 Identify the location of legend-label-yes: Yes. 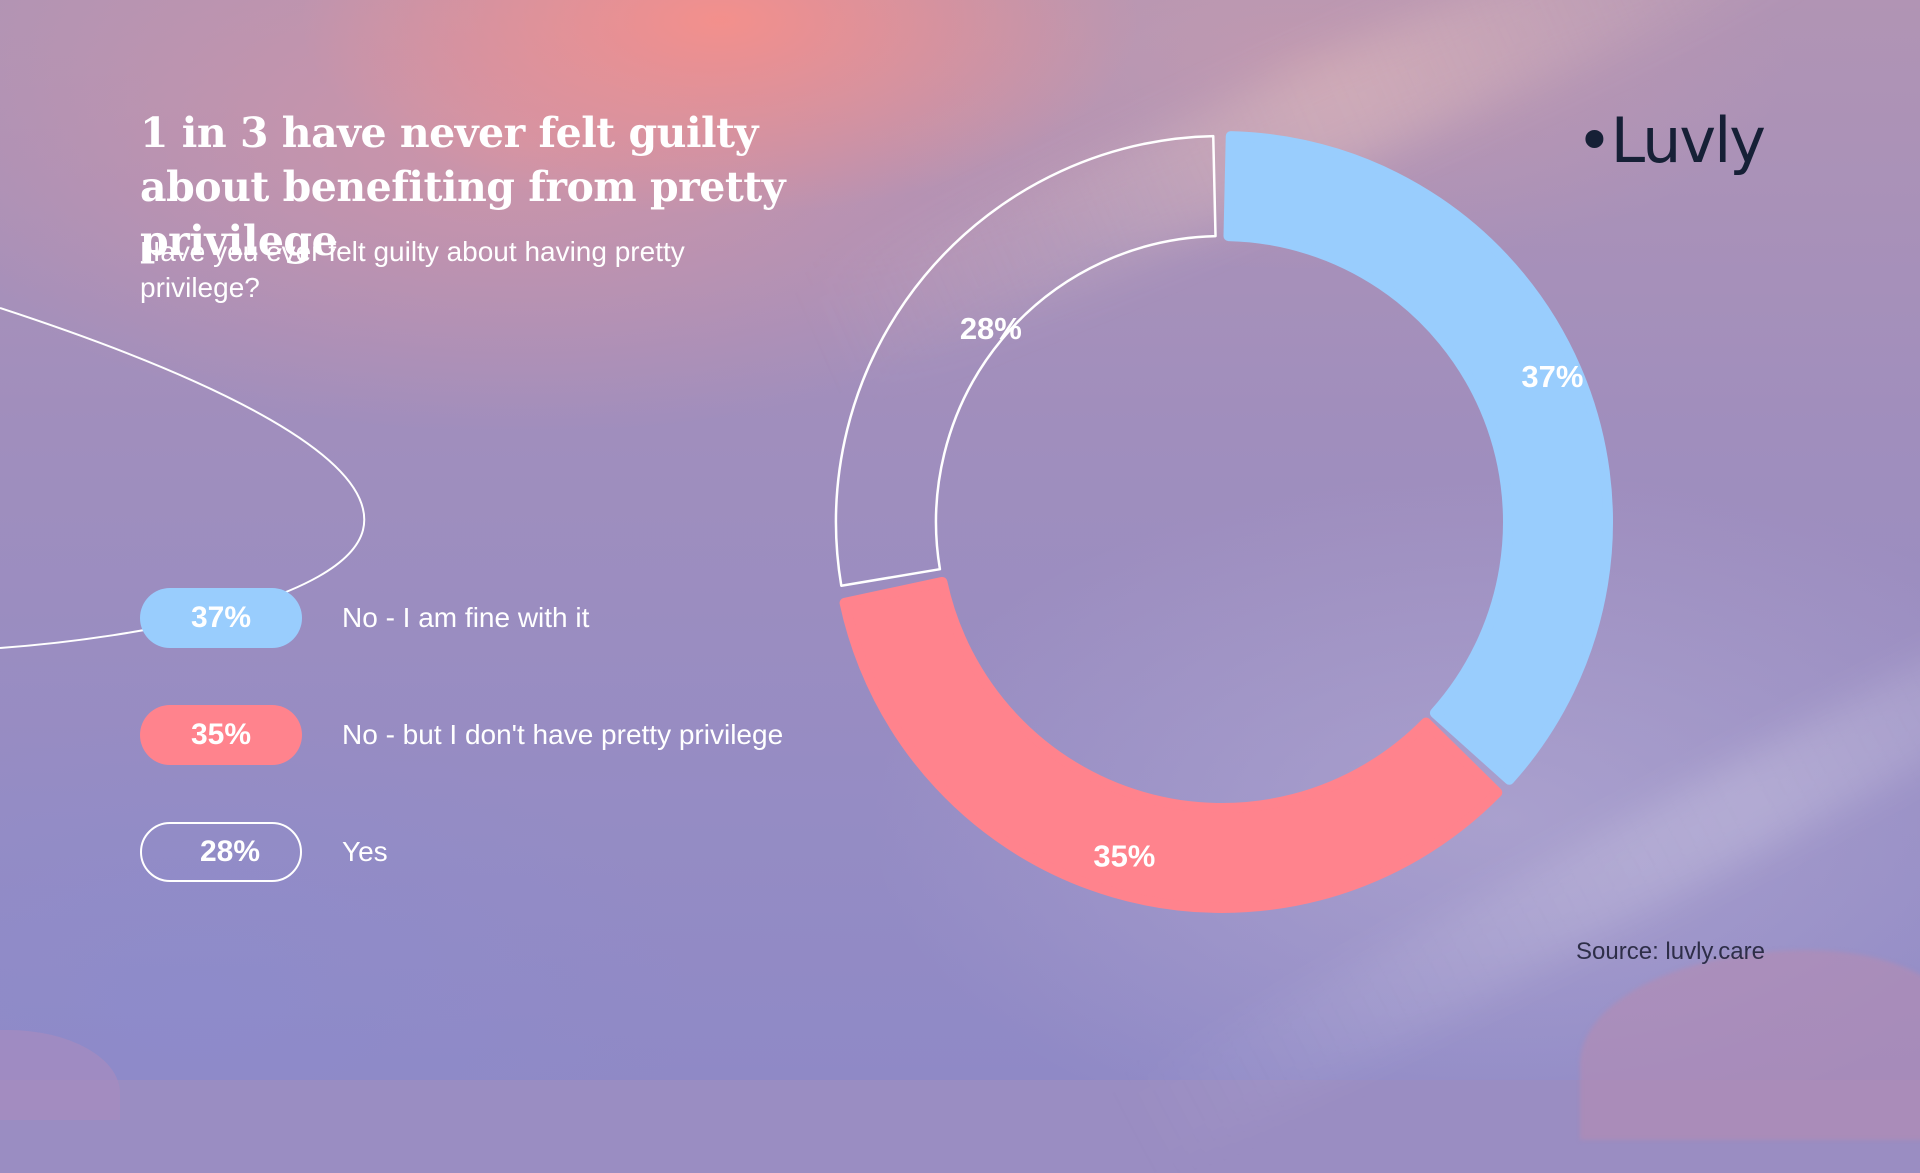
(365, 851).